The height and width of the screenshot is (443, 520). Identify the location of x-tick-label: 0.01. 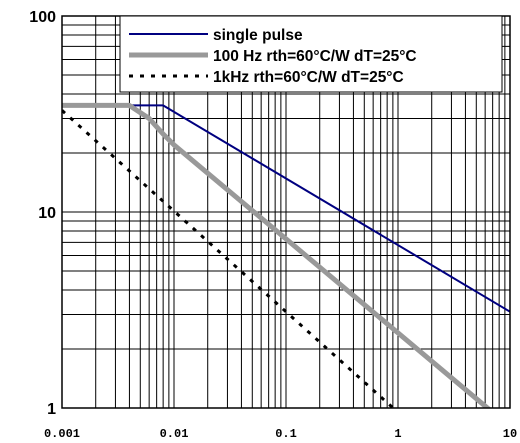
(174, 434).